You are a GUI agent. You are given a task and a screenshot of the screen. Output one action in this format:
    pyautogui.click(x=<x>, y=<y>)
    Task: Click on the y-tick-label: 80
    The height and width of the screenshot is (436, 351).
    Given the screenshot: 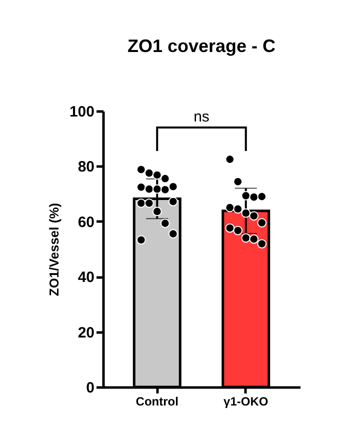 What is the action you would take?
    pyautogui.click(x=86, y=167)
    